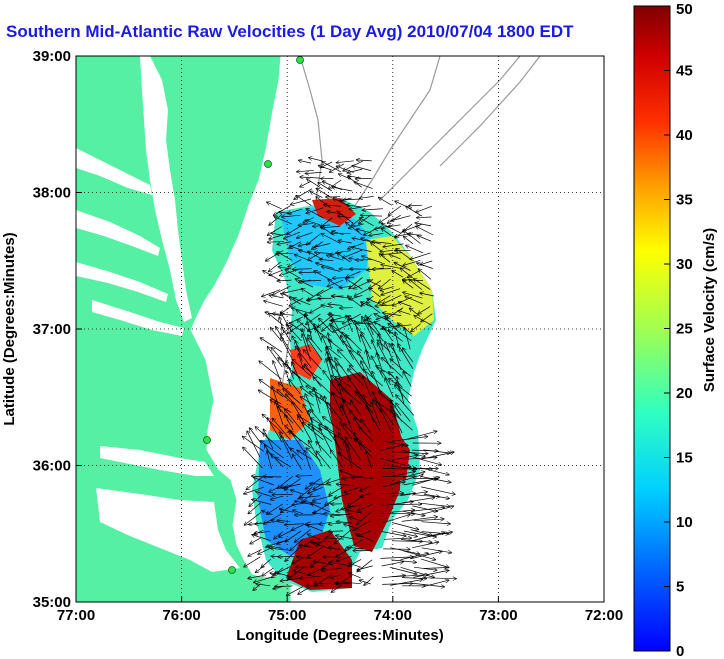 This screenshot has height=659, width=724. Describe the element at coordinates (52, 56) in the screenshot. I see `y-tick-label: 39:00` at that location.